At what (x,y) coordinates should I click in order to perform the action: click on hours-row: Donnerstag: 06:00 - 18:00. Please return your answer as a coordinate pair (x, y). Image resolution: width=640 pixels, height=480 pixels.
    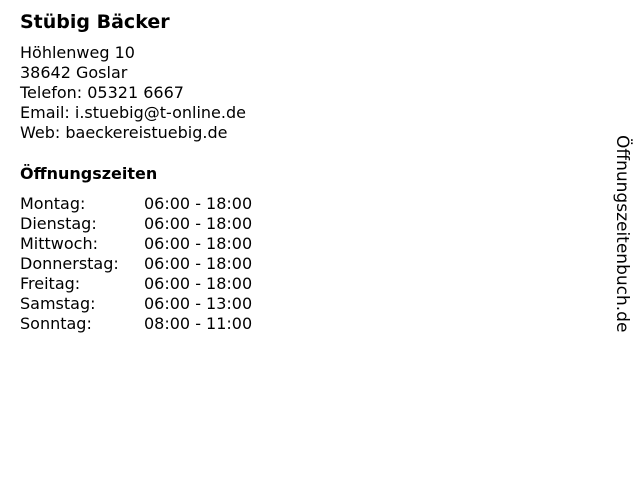
    Looking at the image, I should click on (136, 264).